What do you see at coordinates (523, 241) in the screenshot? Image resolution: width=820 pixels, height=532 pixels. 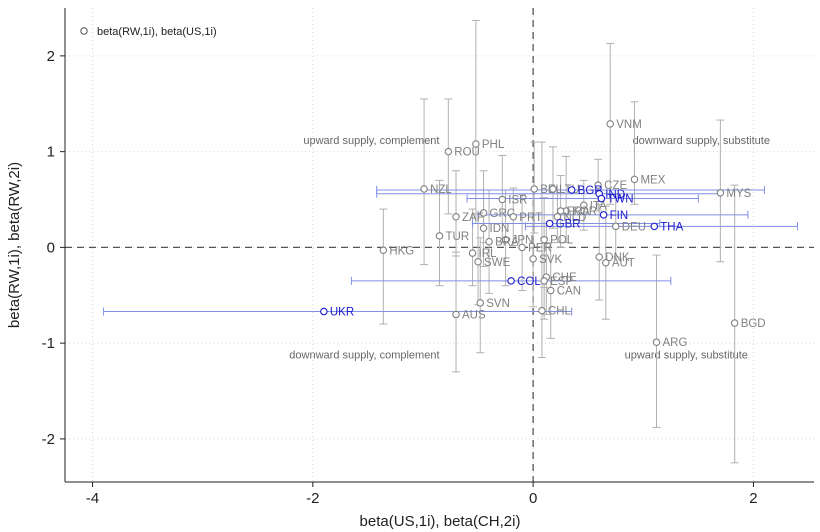 I see `point-label-jpn: JPN` at bounding box center [523, 241].